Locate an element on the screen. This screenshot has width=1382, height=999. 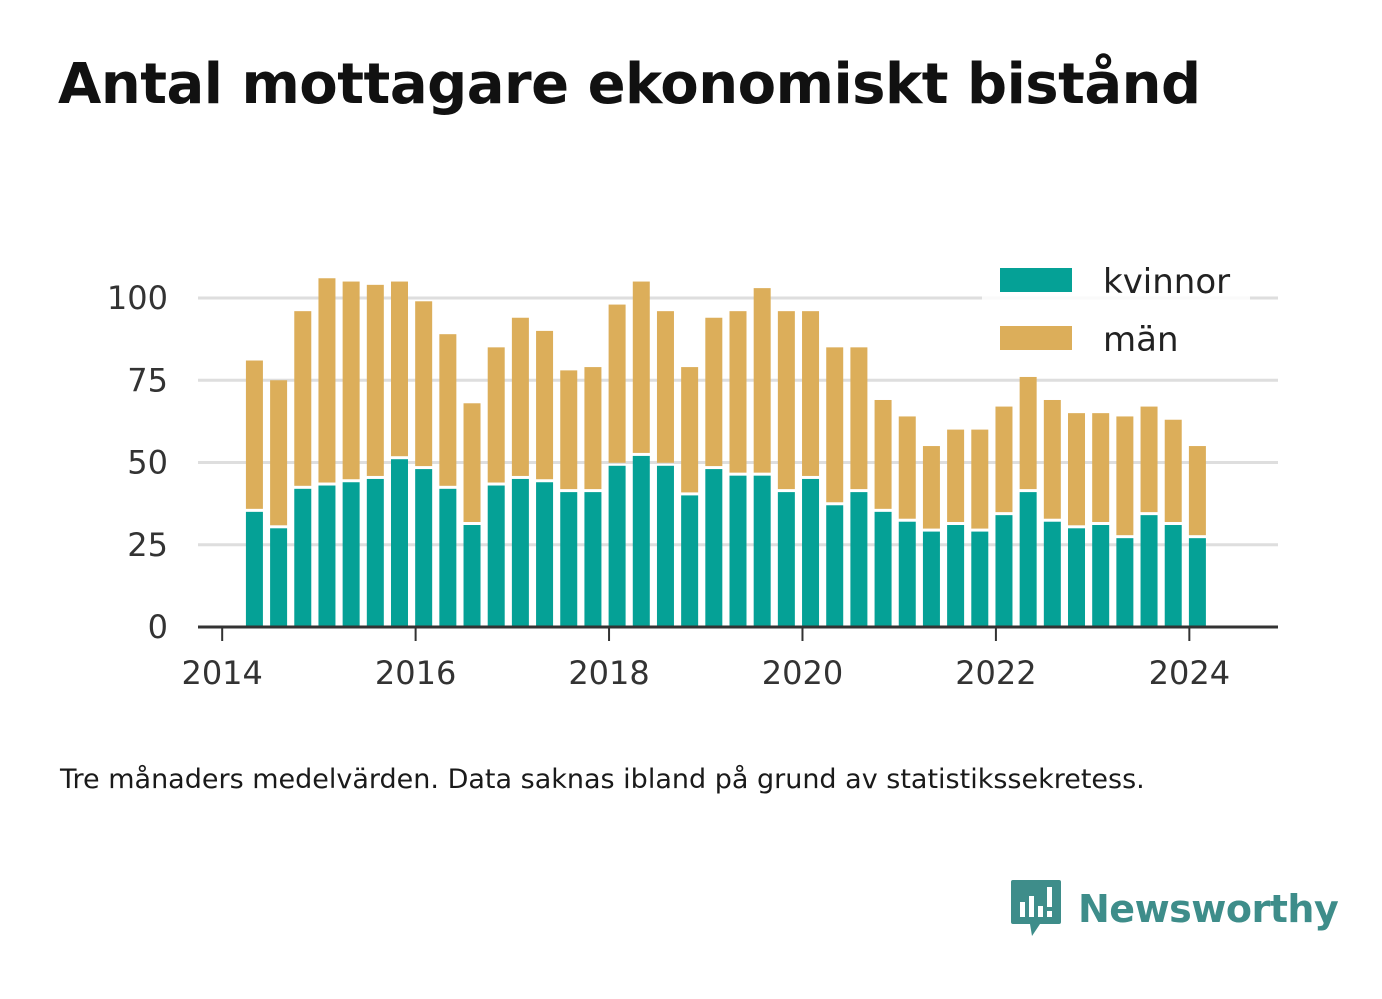
x-tick-label: 2016 is located at coordinates (415, 673).